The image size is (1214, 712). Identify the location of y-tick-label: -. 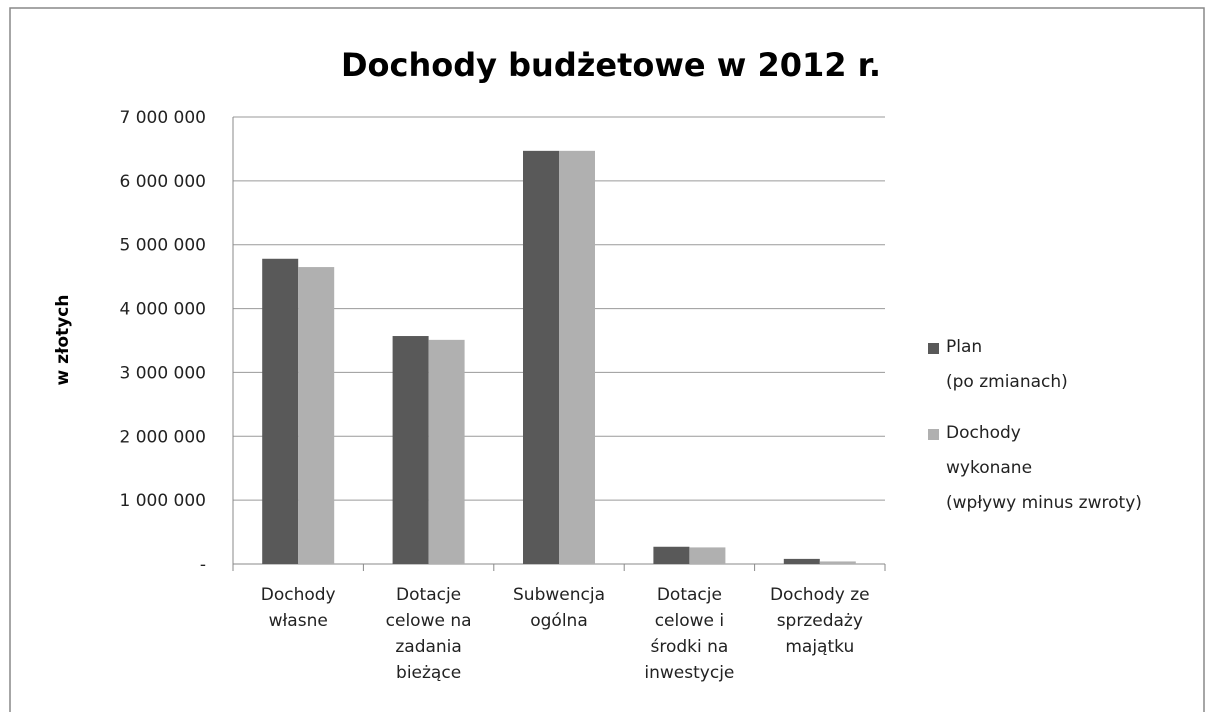
(203, 565).